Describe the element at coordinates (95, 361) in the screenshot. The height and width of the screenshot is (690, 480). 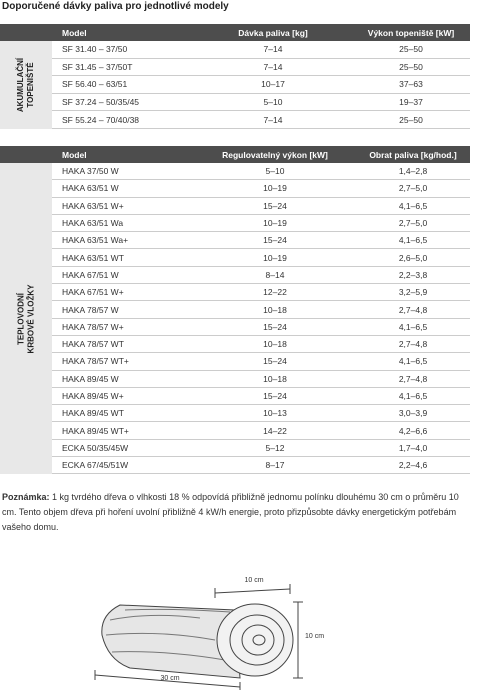
I see `table-cell: HAKA 78/57 WT+` at that location.